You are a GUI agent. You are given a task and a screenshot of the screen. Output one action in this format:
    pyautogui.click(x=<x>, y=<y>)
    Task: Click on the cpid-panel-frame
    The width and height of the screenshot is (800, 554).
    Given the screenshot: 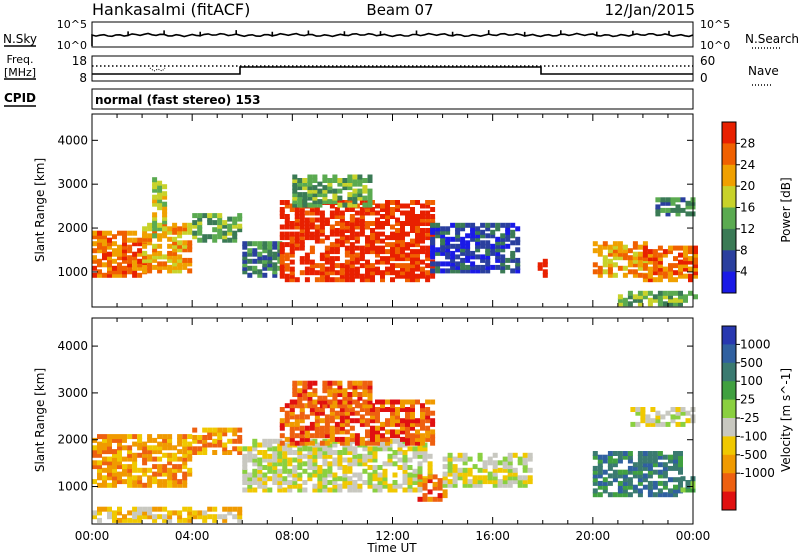 What is the action you would take?
    pyautogui.click(x=392, y=99)
    